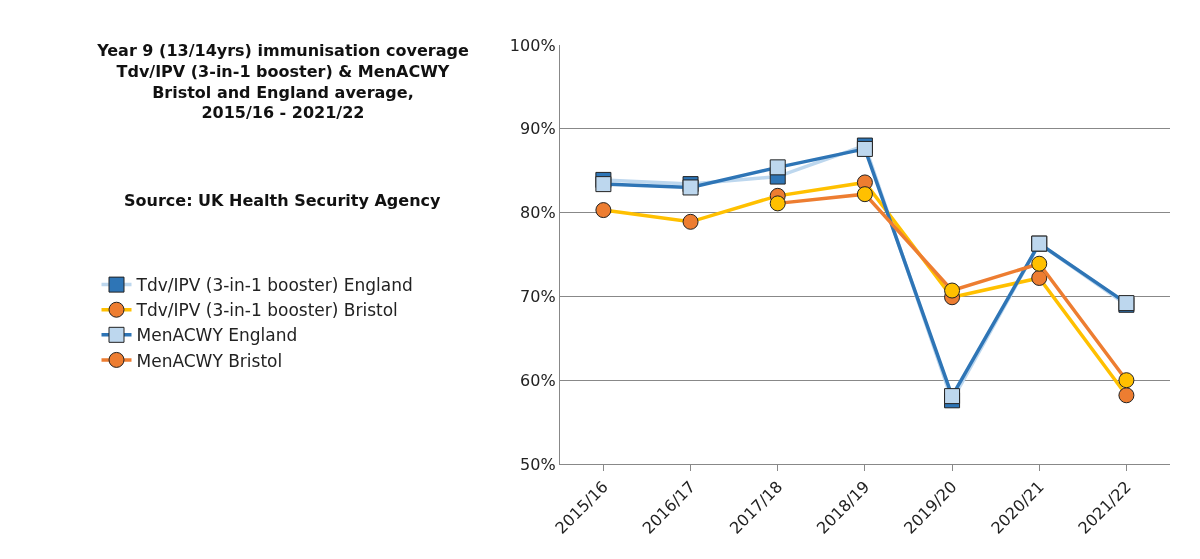  I want to click on legend-label: MenACWY Bristol, so click(209, 360).